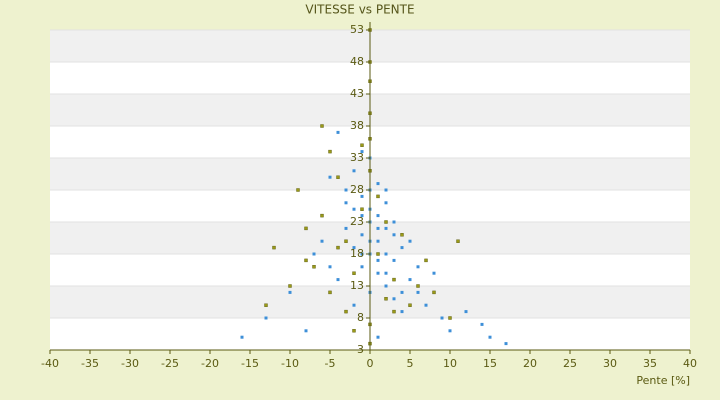 This screenshot has width=720, height=400. Describe the element at coordinates (50, 363) in the screenshot. I see `x-tick-label: -40` at that location.